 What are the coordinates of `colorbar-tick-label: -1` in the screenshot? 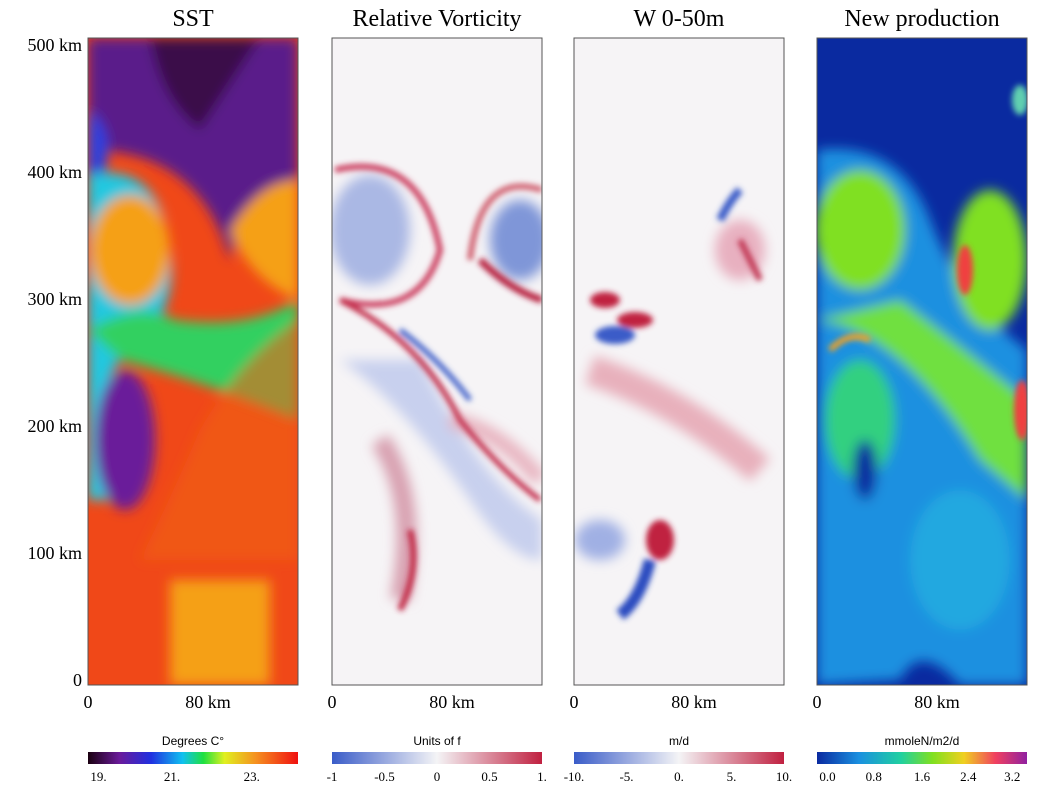 It's located at (332, 776).